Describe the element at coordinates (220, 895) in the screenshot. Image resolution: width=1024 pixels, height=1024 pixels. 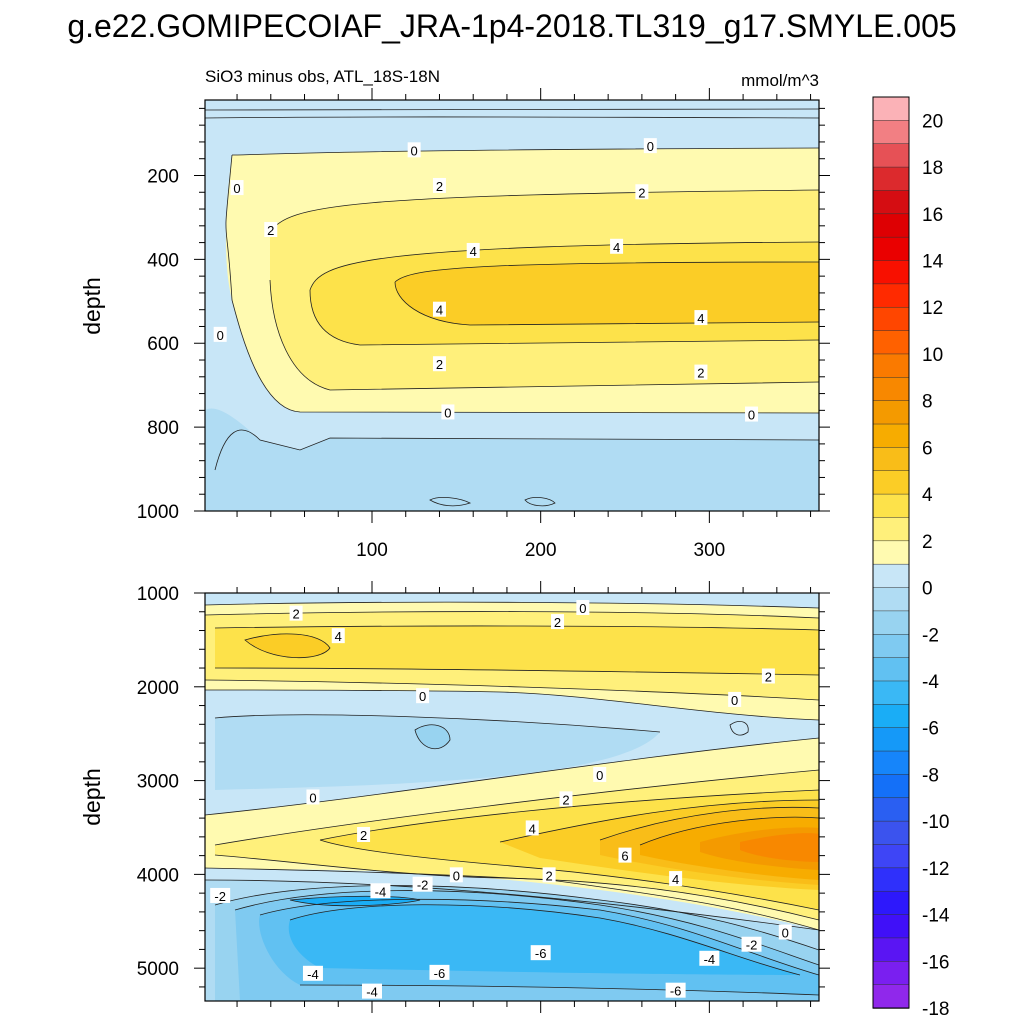
I see `contour-label: -2` at that location.